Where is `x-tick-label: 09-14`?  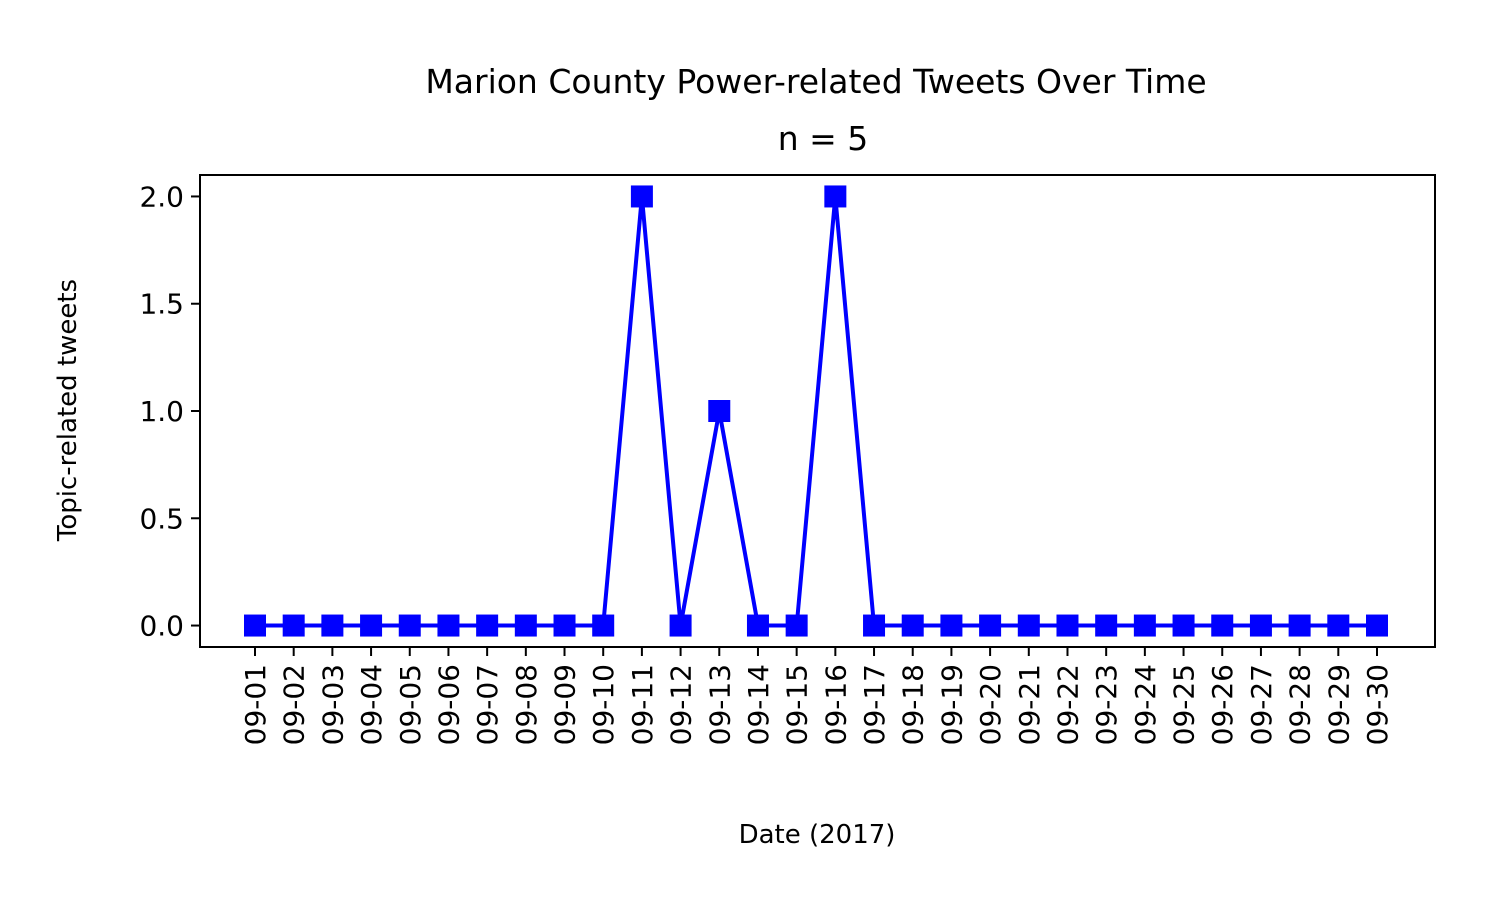 x-tick-label: 09-14 is located at coordinates (758, 704).